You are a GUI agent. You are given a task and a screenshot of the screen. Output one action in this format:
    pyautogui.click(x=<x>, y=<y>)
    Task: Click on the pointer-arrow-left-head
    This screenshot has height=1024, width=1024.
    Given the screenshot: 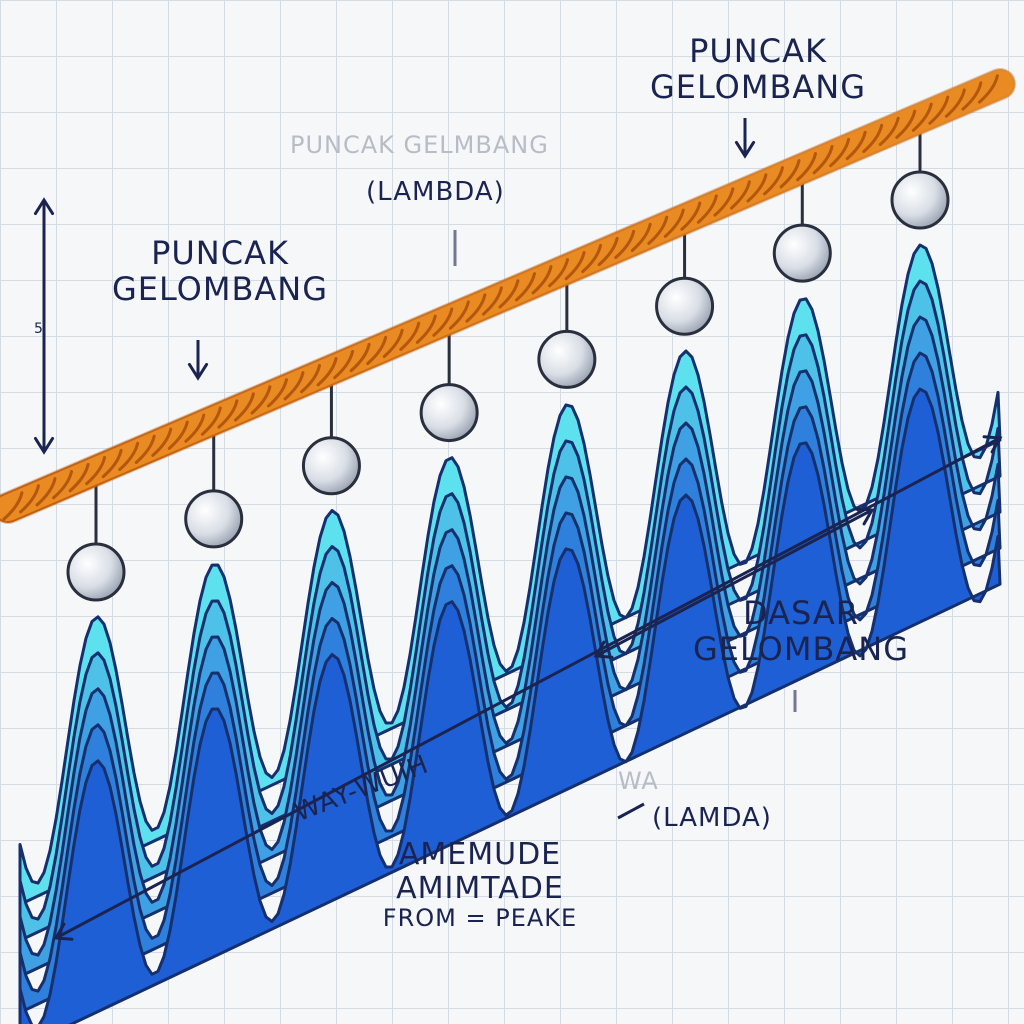 What is the action you would take?
    pyautogui.click(x=198, y=371)
    